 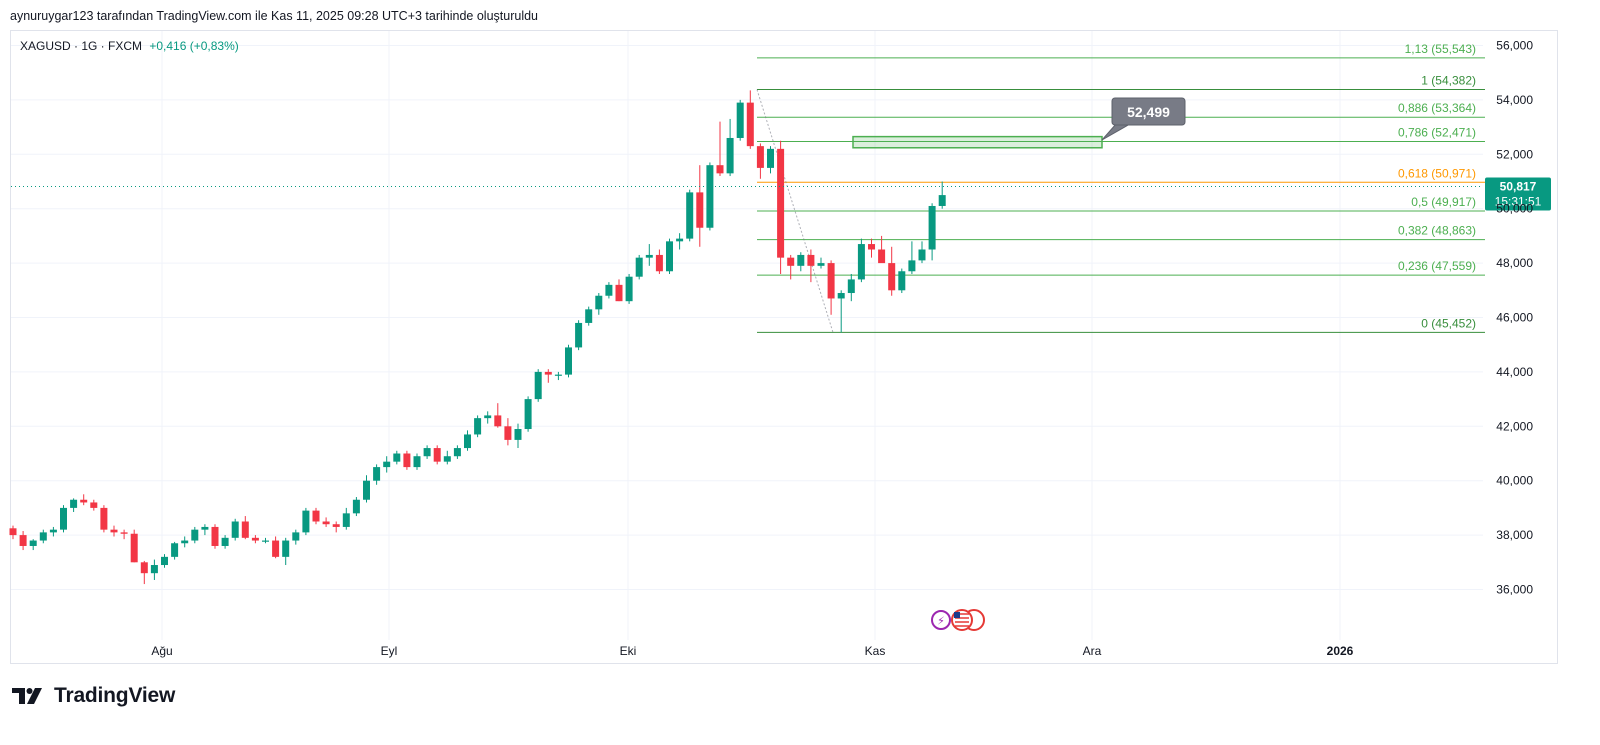 I want to click on fib-level-label: 0,786 (52,471), so click(x=1437, y=132).